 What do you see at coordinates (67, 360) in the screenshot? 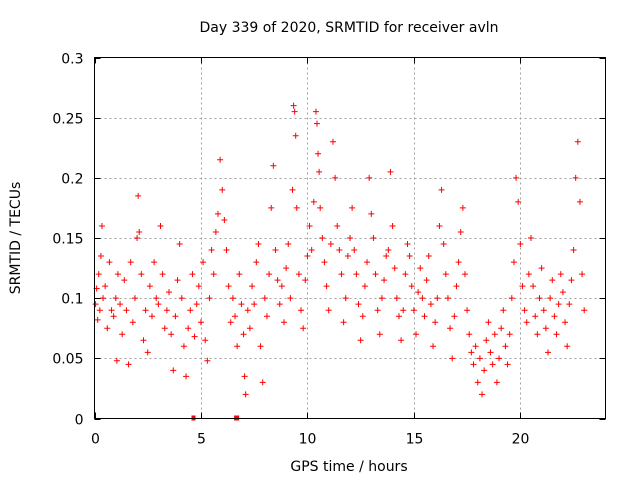
I see `y-tick-label: 0.05` at bounding box center [67, 360].